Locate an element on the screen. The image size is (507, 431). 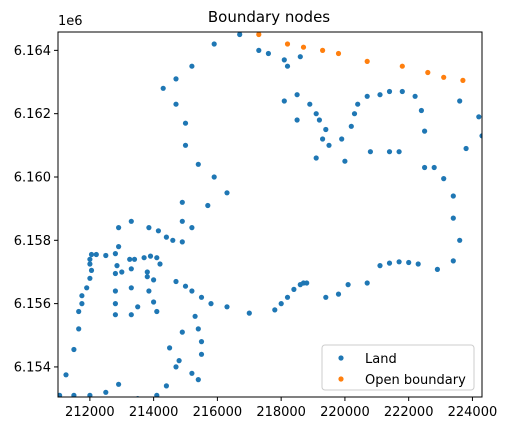
legend-box is located at coordinates (398, 367).